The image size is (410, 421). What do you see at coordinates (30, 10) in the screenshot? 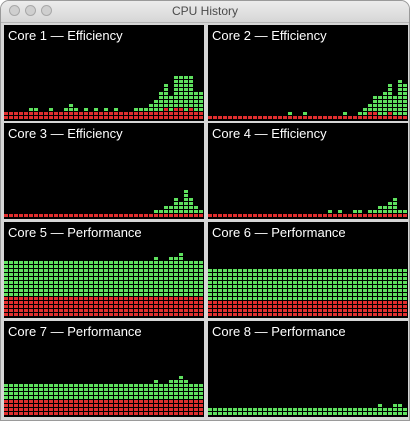
I see `minimize-button` at bounding box center [30, 10].